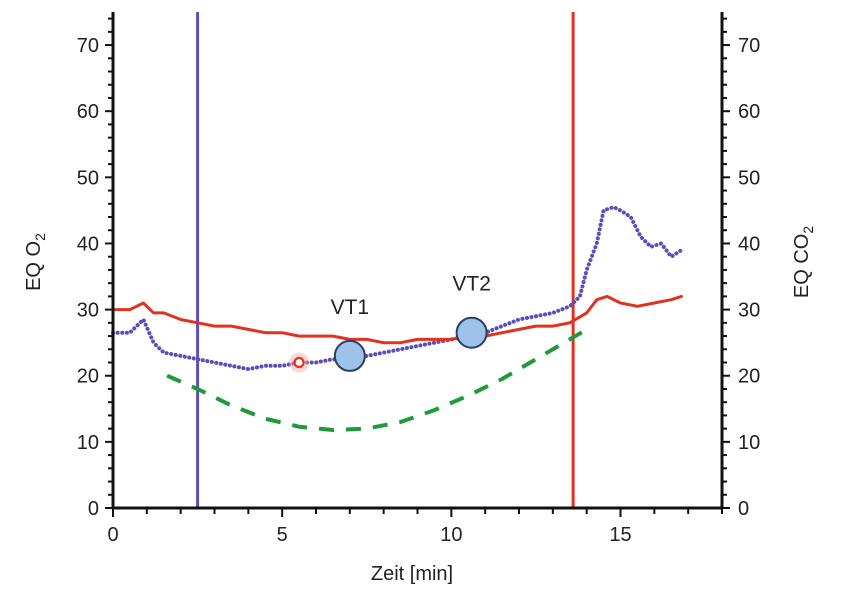 This screenshot has height=609, width=843. What do you see at coordinates (743, 509) in the screenshot?
I see `y-right-tick-label: 0` at bounding box center [743, 509].